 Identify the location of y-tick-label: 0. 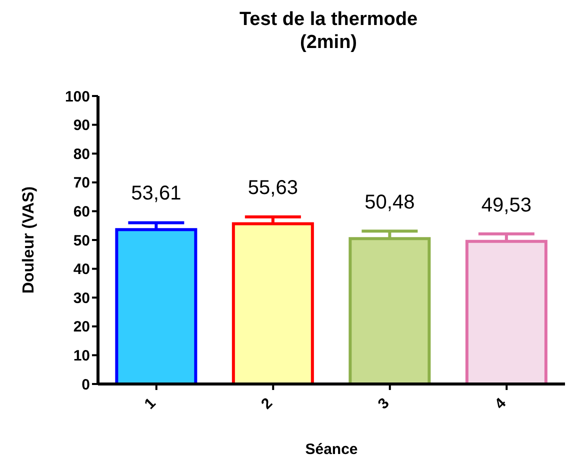
(86, 385).